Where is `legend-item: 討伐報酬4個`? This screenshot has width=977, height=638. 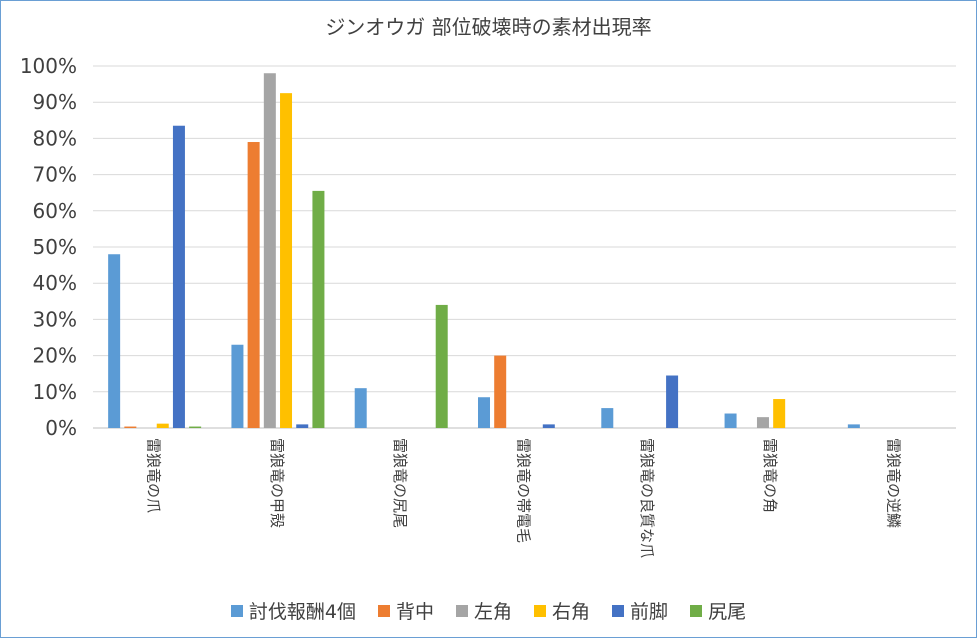
legend-item: 討伐報酬4個 is located at coordinates (293, 610).